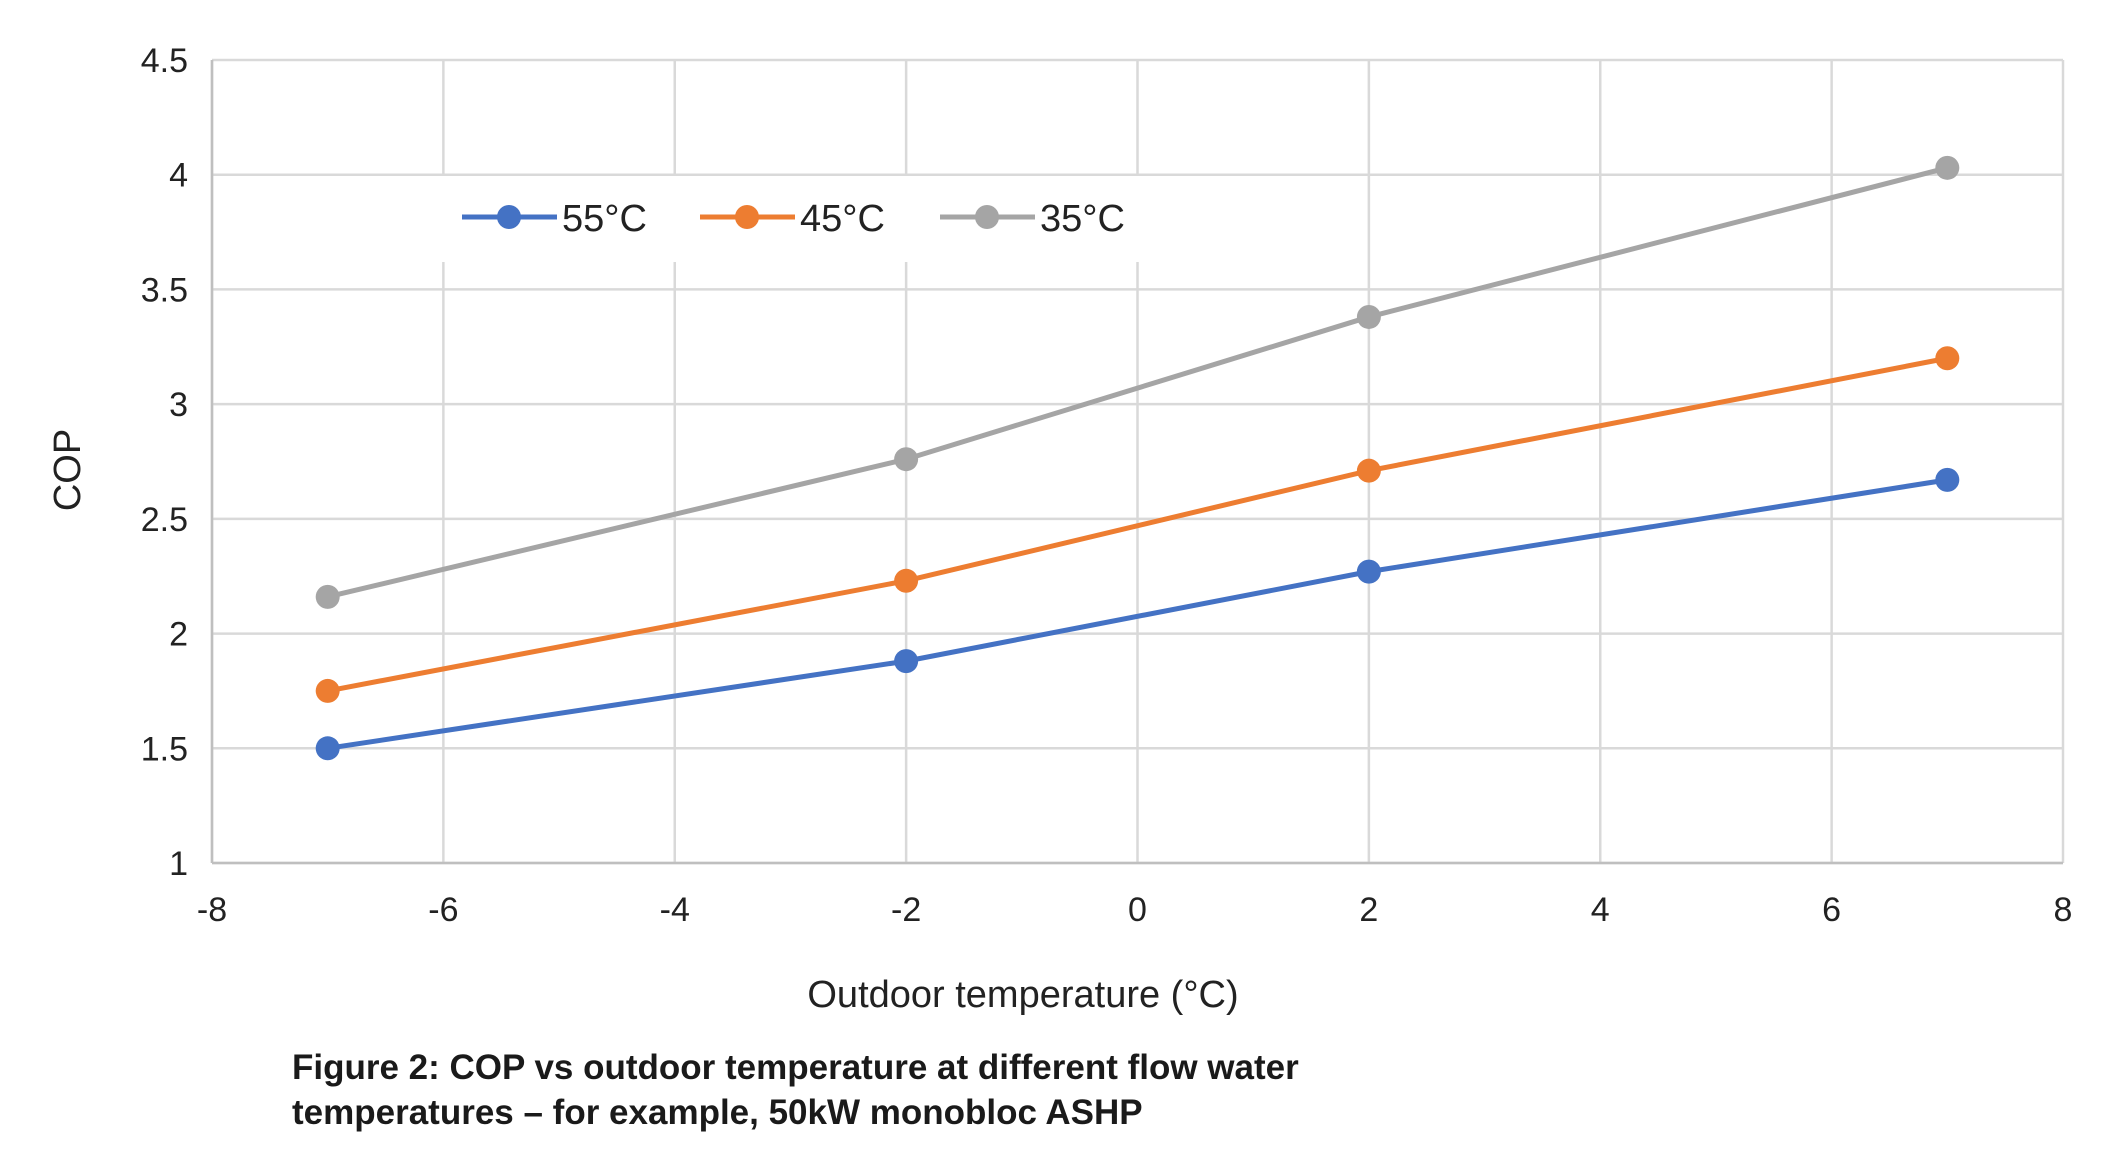  Describe the element at coordinates (212, 910) in the screenshot. I see `x-tick-label: -8` at that location.